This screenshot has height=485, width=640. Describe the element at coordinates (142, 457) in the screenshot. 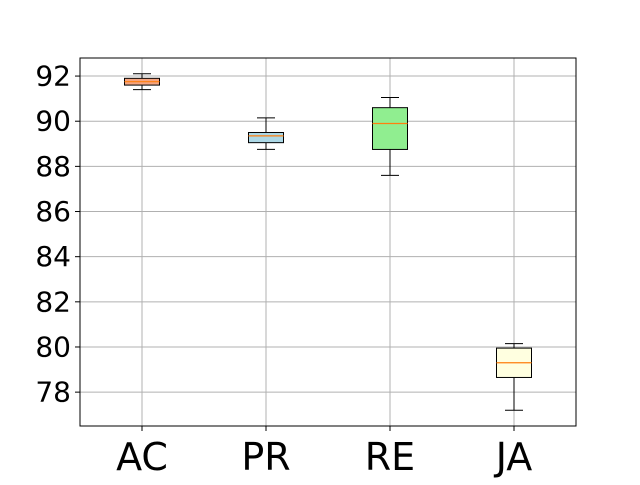

I see `x-tick-label: AC` at that location.